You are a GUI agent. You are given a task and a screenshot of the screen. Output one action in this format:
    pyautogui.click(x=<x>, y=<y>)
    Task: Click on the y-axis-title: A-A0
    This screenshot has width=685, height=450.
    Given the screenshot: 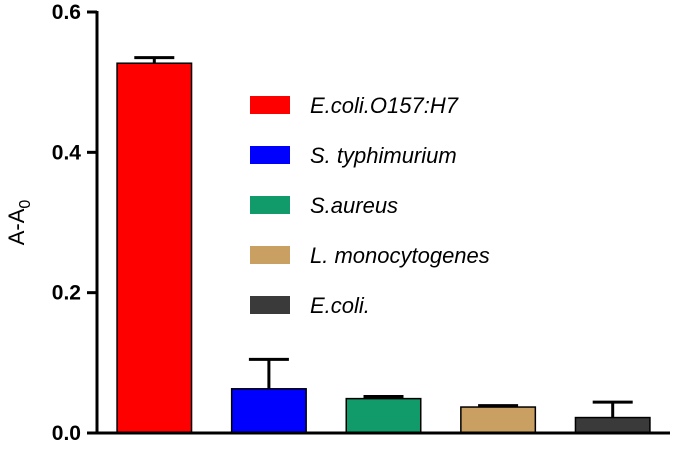 What is the action you would take?
    pyautogui.click(x=19, y=223)
    